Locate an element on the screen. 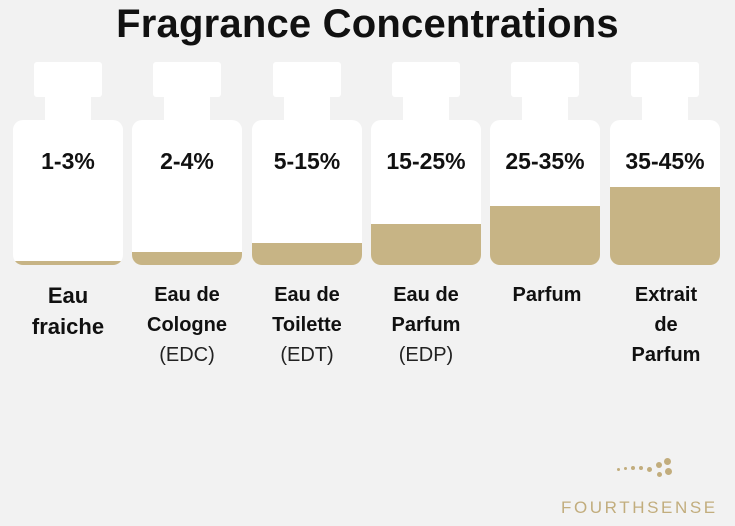 The height and width of the screenshot is (526, 735). label-name: Parfum is located at coordinates (547, 295).